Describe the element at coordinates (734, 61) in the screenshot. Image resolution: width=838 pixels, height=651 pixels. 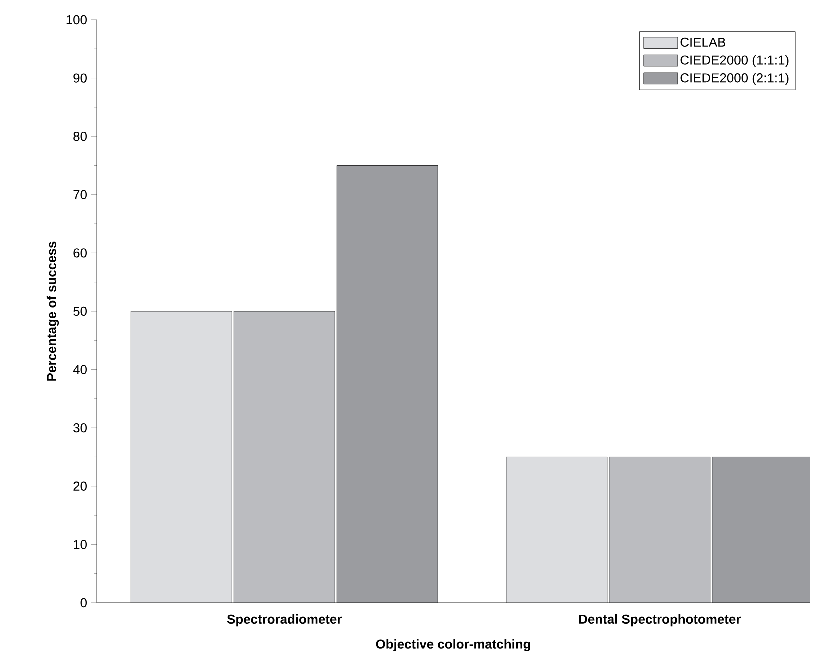
I see `legend-label: CIEDE2000 (1:1:1)` at that location.